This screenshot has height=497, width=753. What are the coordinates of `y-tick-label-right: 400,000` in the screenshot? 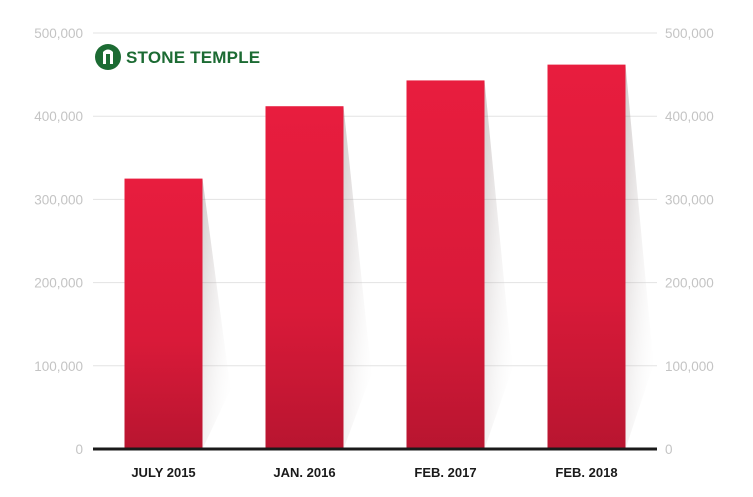 It's located at (689, 116).